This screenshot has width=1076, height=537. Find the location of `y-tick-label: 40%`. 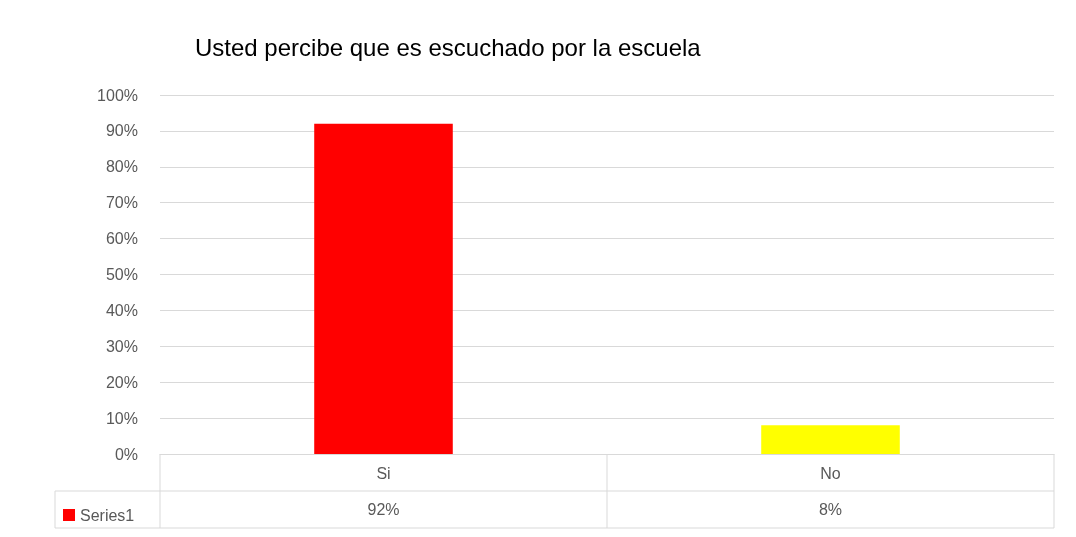

y-tick-label: 40% is located at coordinates (121, 310).